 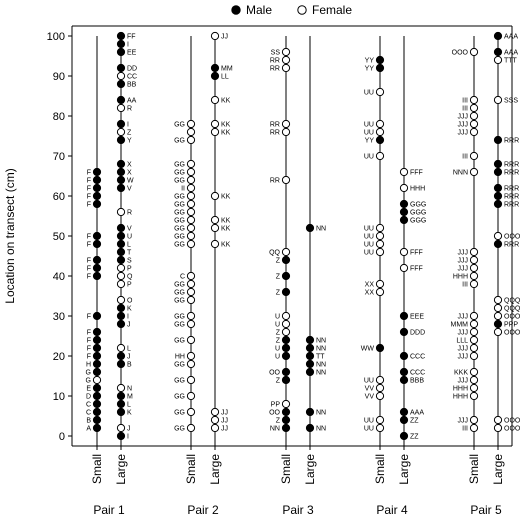 I want to click on pair-3-small-point-label-12: Z, so click(x=278, y=333).